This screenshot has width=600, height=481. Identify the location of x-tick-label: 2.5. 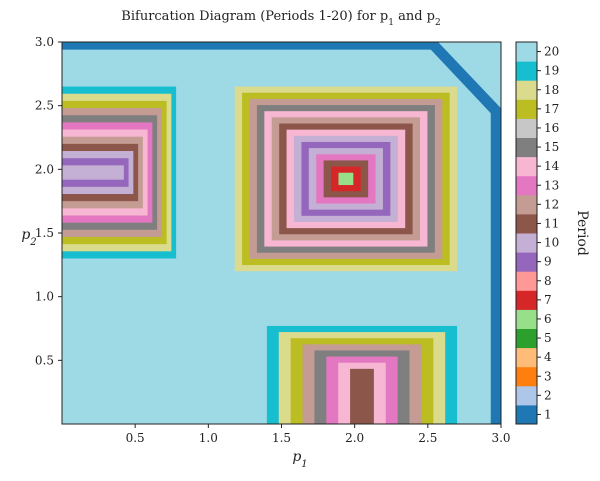
(427, 438).